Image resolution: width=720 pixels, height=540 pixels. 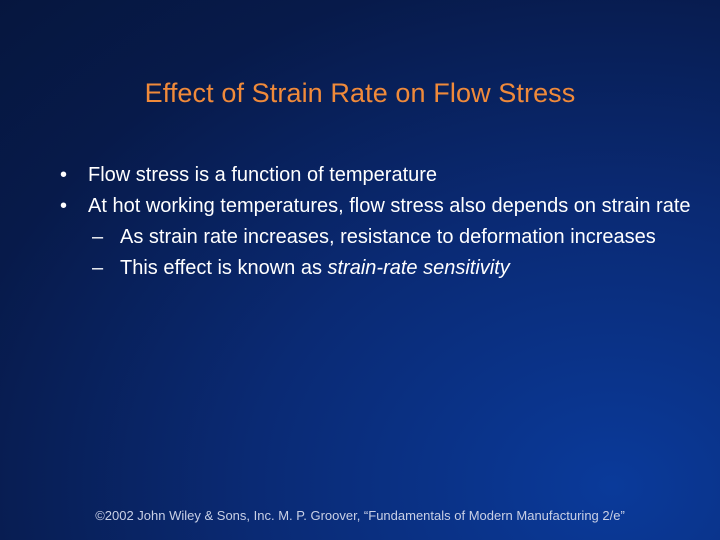 I want to click on emphasized-term: strain‑rate sensitivity, so click(x=418, y=268).